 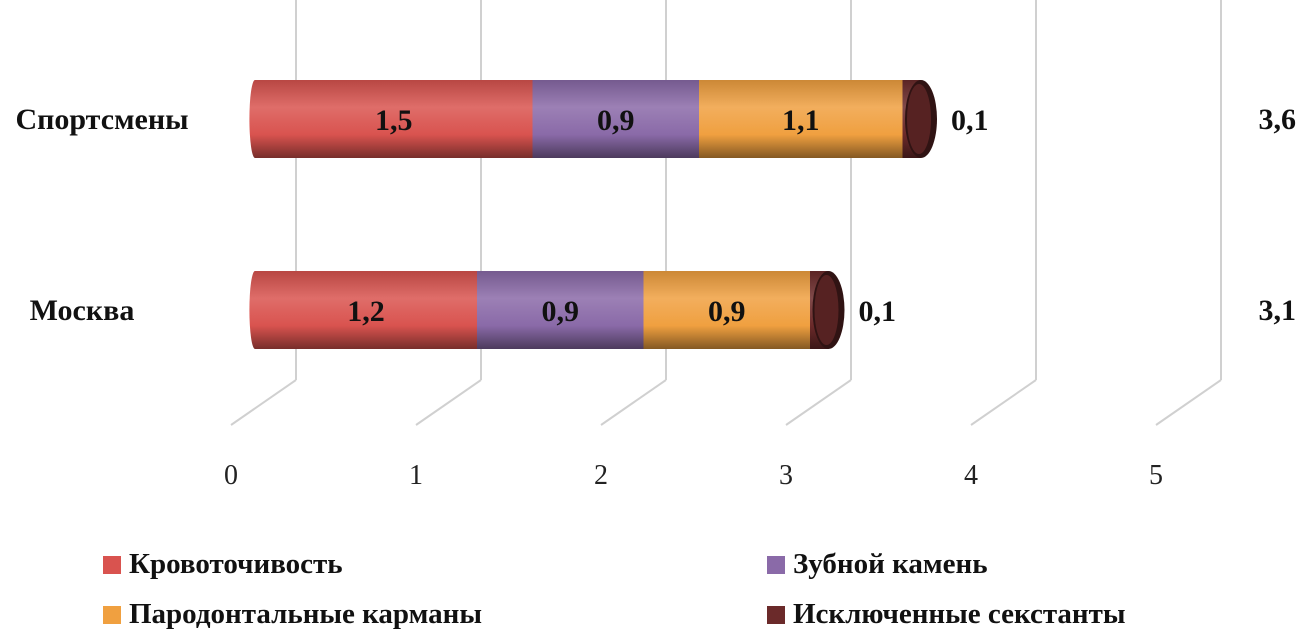 I want to click on total-label: 3,1, so click(x=1278, y=310).